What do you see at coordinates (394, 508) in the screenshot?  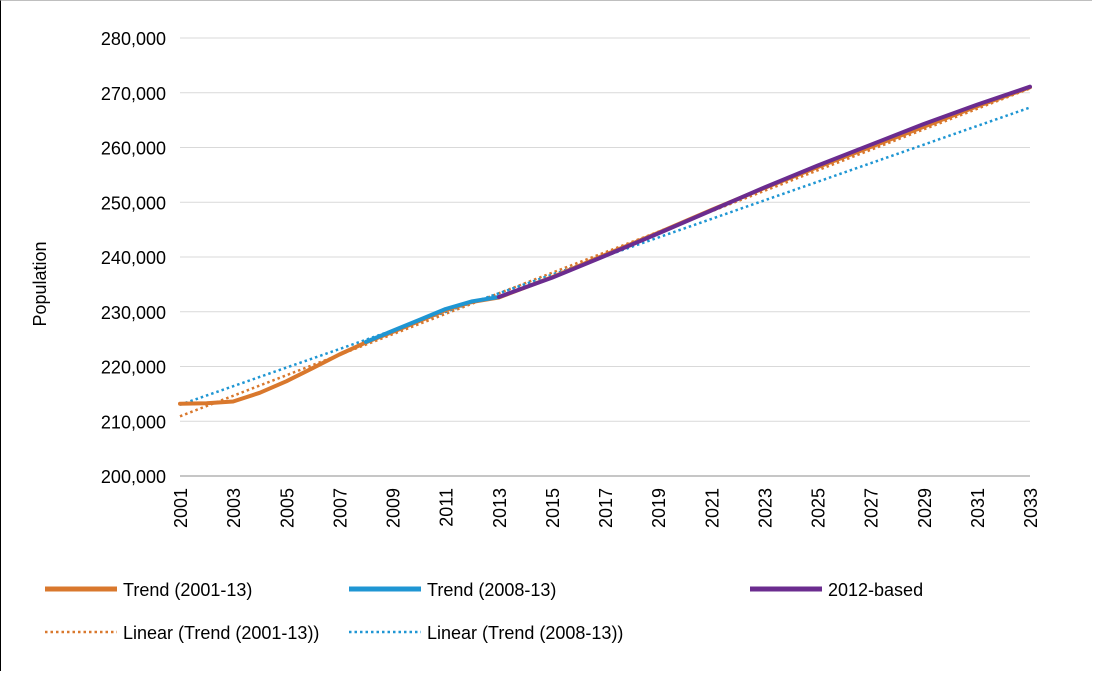 I see `x-tick-label: 2009` at bounding box center [394, 508].